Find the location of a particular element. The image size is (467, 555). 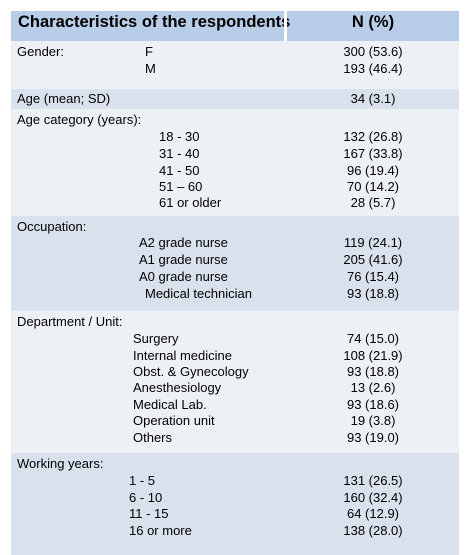

row-label: 18 - 30 is located at coordinates (179, 136).